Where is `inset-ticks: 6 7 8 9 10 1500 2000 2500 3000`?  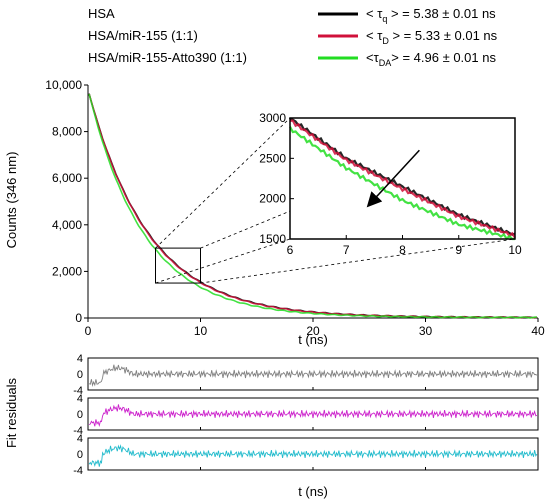
inset-ticks: 6 7 8 9 10 1500 2000 2500 3000 is located at coordinates (390, 184).